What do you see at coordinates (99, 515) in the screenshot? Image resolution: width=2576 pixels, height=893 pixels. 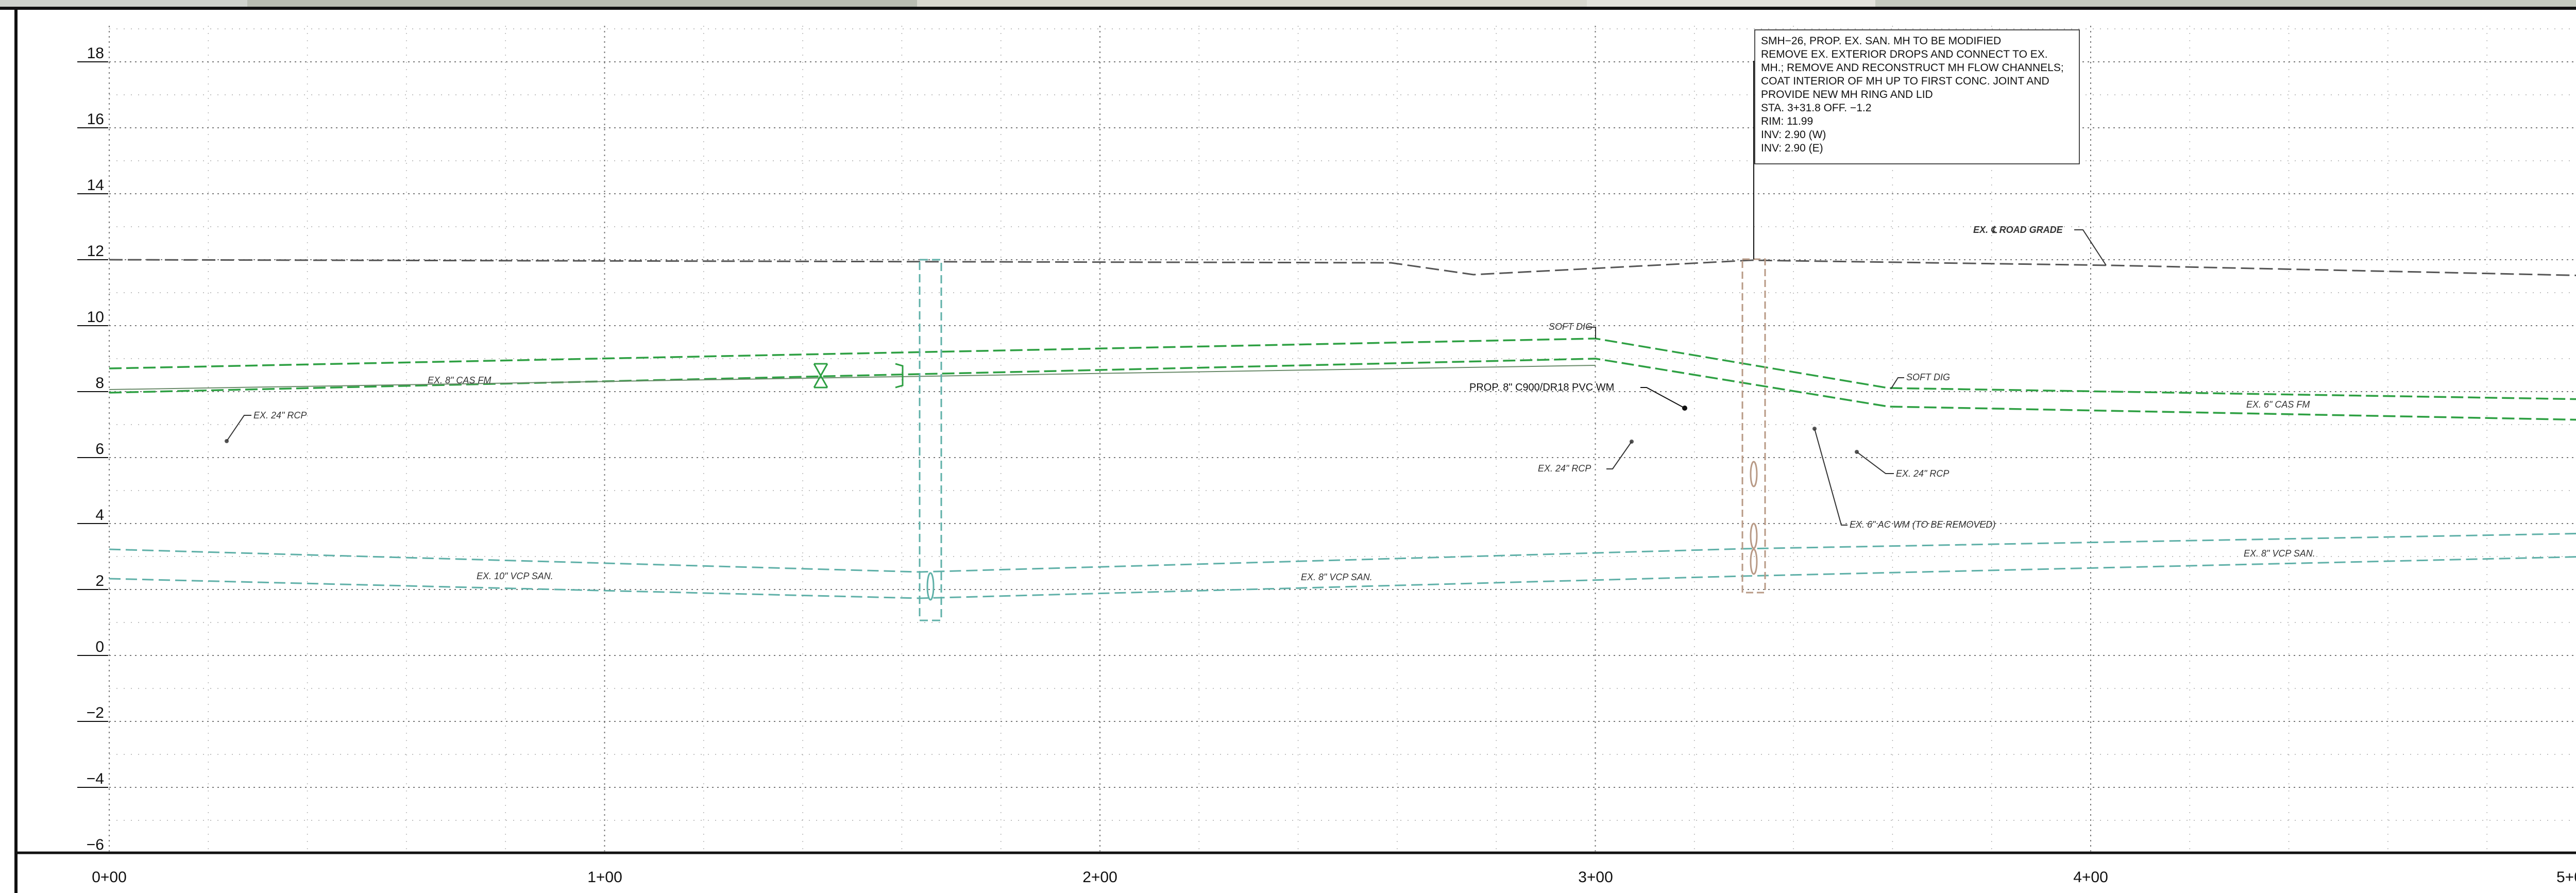 I see `elev-label: 4` at bounding box center [99, 515].